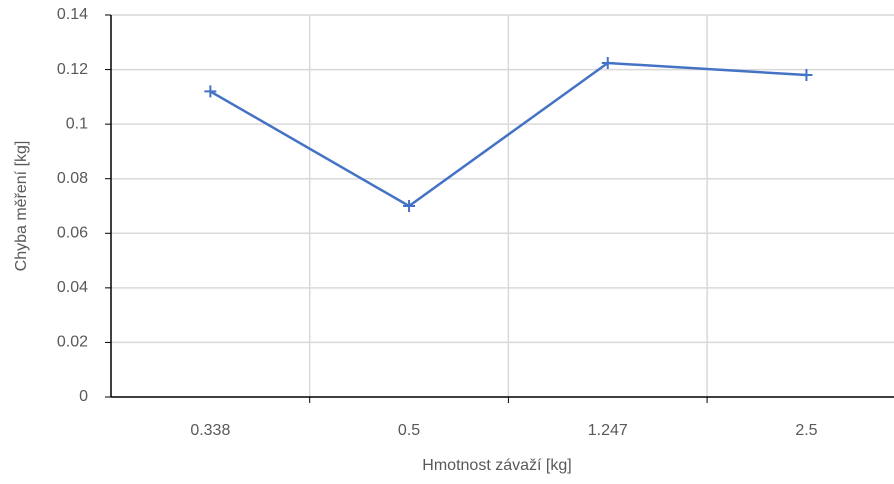 The width and height of the screenshot is (894, 484). What do you see at coordinates (806, 430) in the screenshot?
I see `x-tick-label: 2.5` at bounding box center [806, 430].